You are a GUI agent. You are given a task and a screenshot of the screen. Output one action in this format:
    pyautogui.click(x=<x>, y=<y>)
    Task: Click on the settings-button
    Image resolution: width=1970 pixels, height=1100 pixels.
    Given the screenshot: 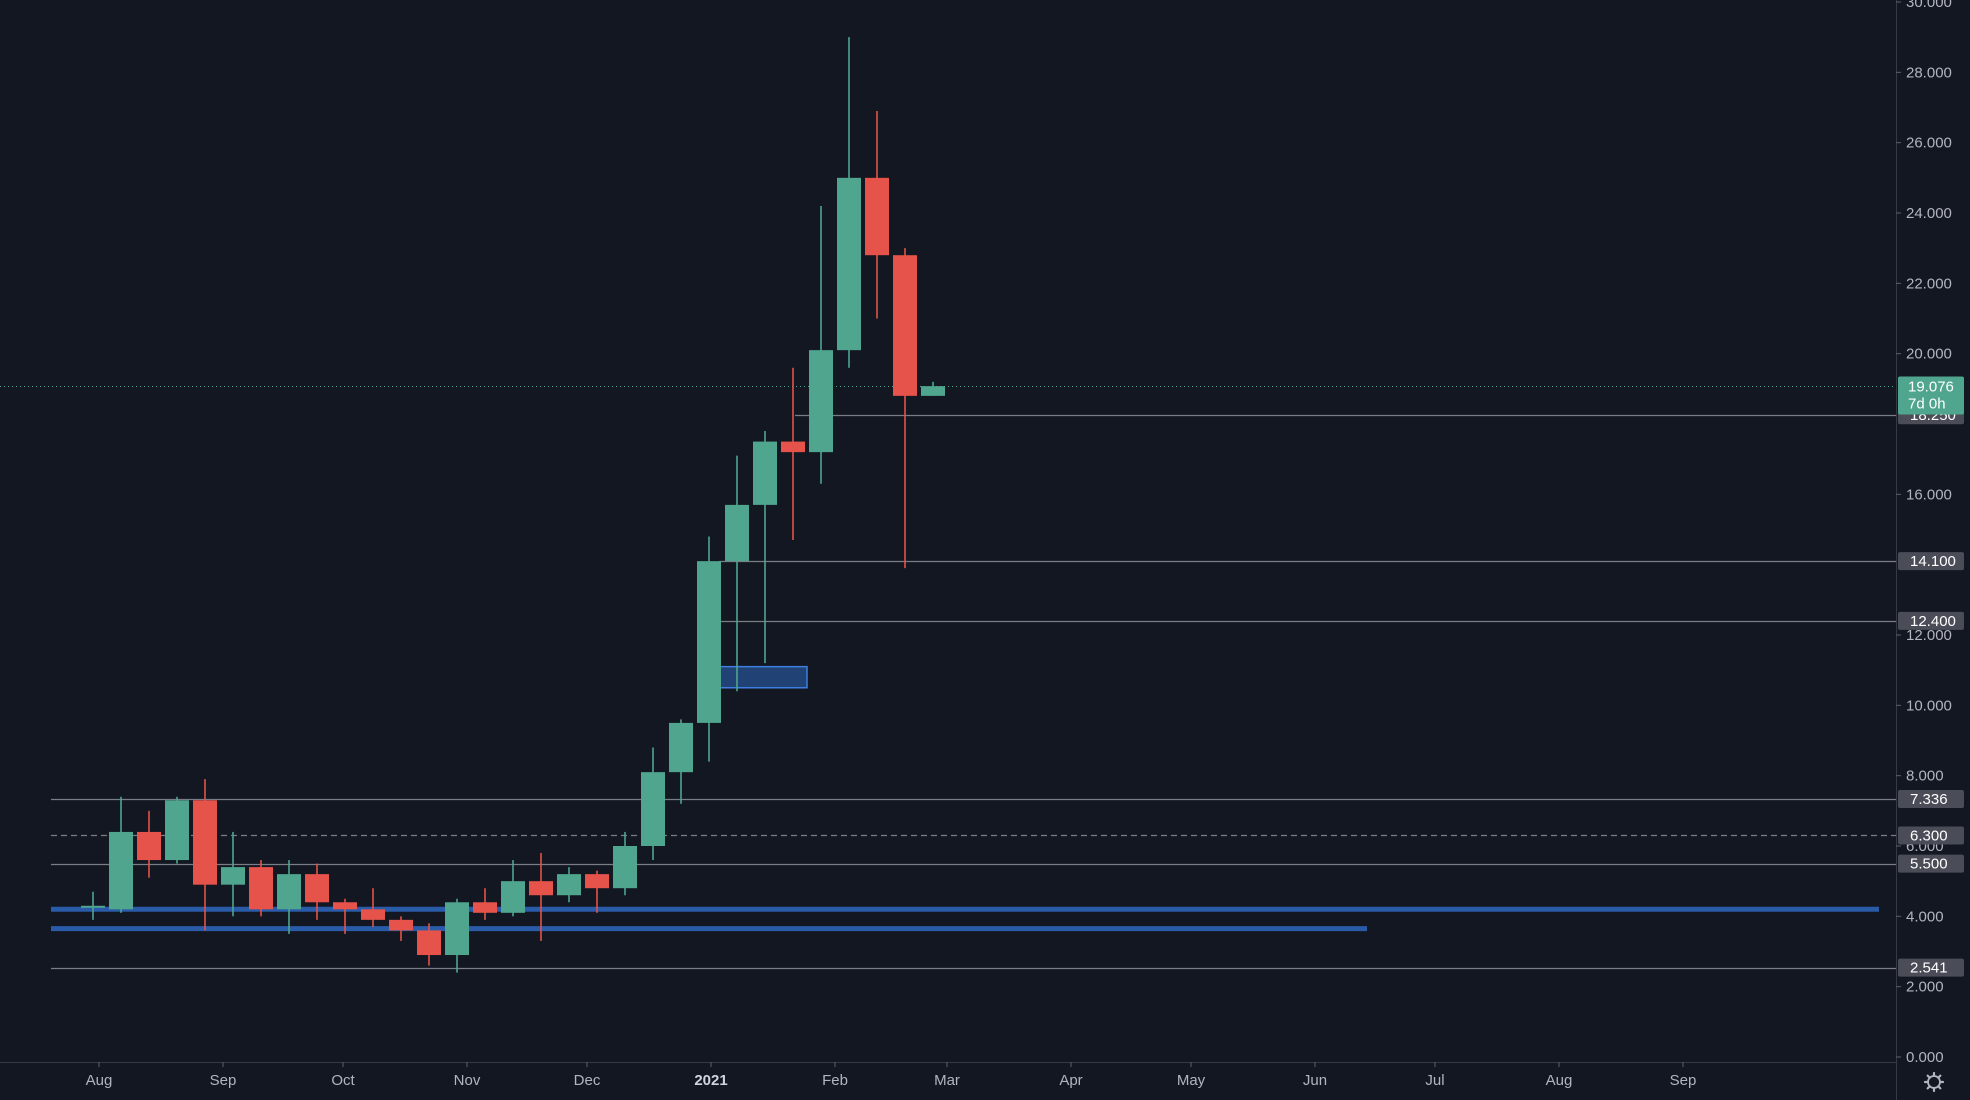 What is the action you would take?
    pyautogui.click(x=1934, y=1082)
    